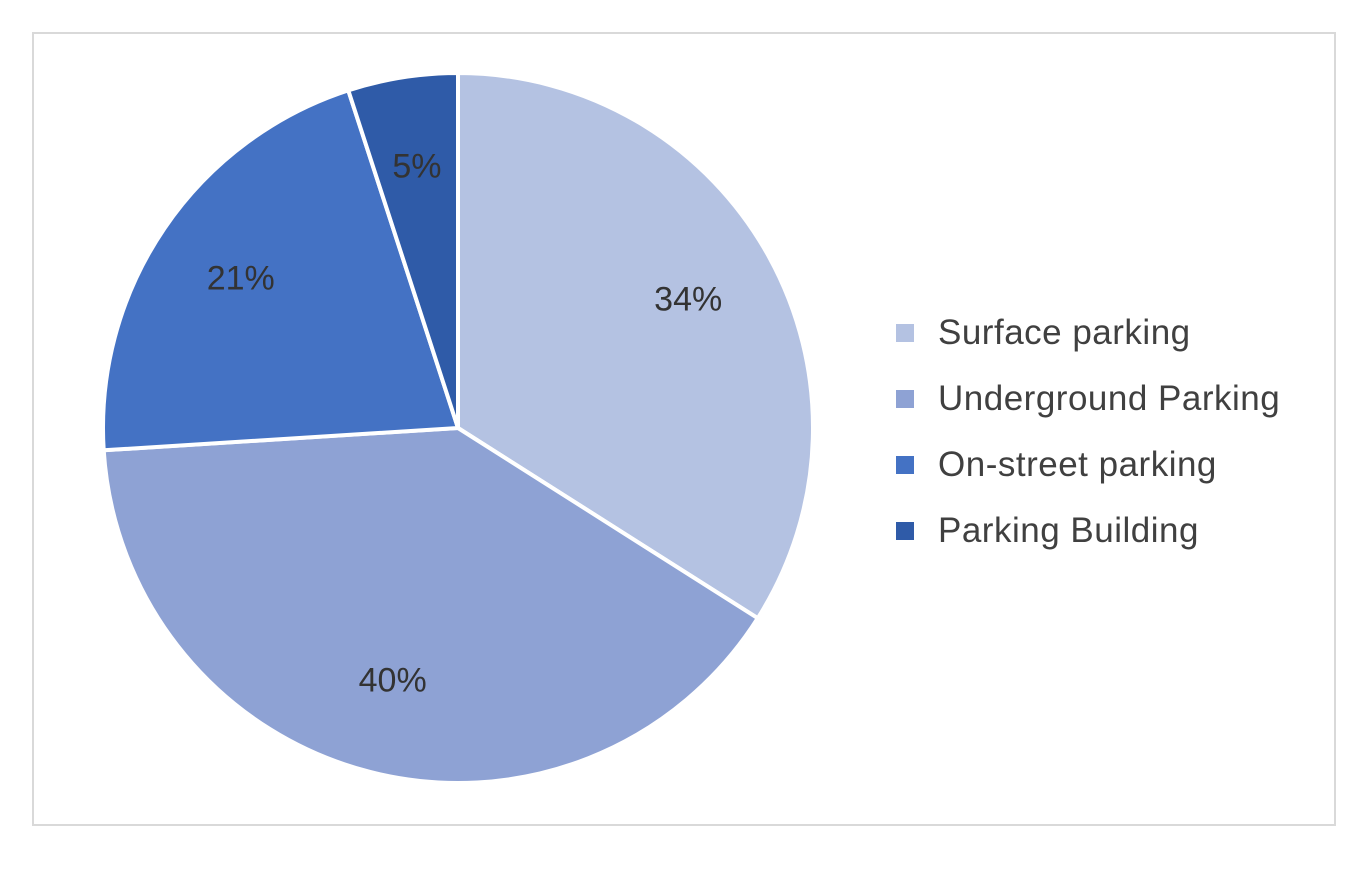  What do you see at coordinates (905, 465) in the screenshot?
I see `legend-swatch-on-street-parking` at bounding box center [905, 465].